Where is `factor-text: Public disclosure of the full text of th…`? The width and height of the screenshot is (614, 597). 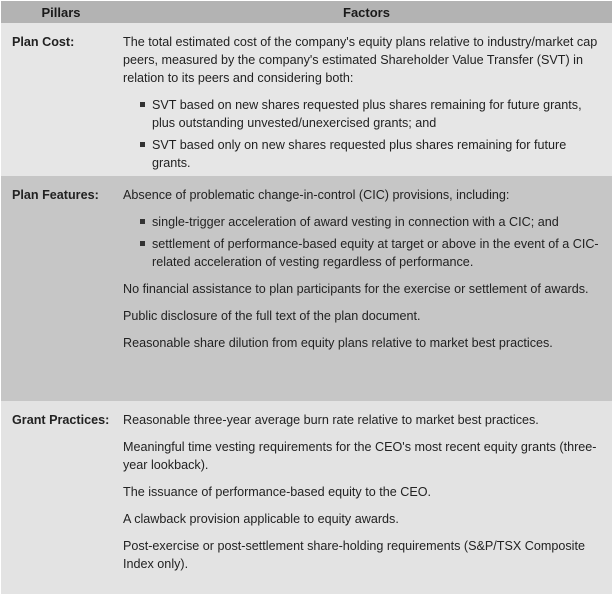 factor-text: Public disclosure of the full text of th… is located at coordinates (272, 316).